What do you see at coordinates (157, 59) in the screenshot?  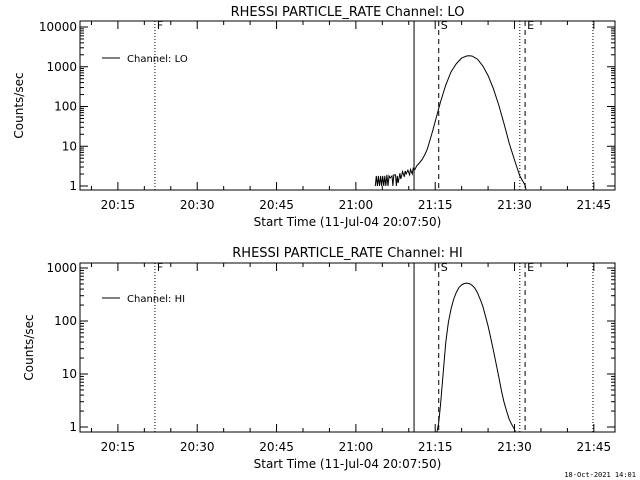 I see `legend-label: Channel: LO` at bounding box center [157, 59].